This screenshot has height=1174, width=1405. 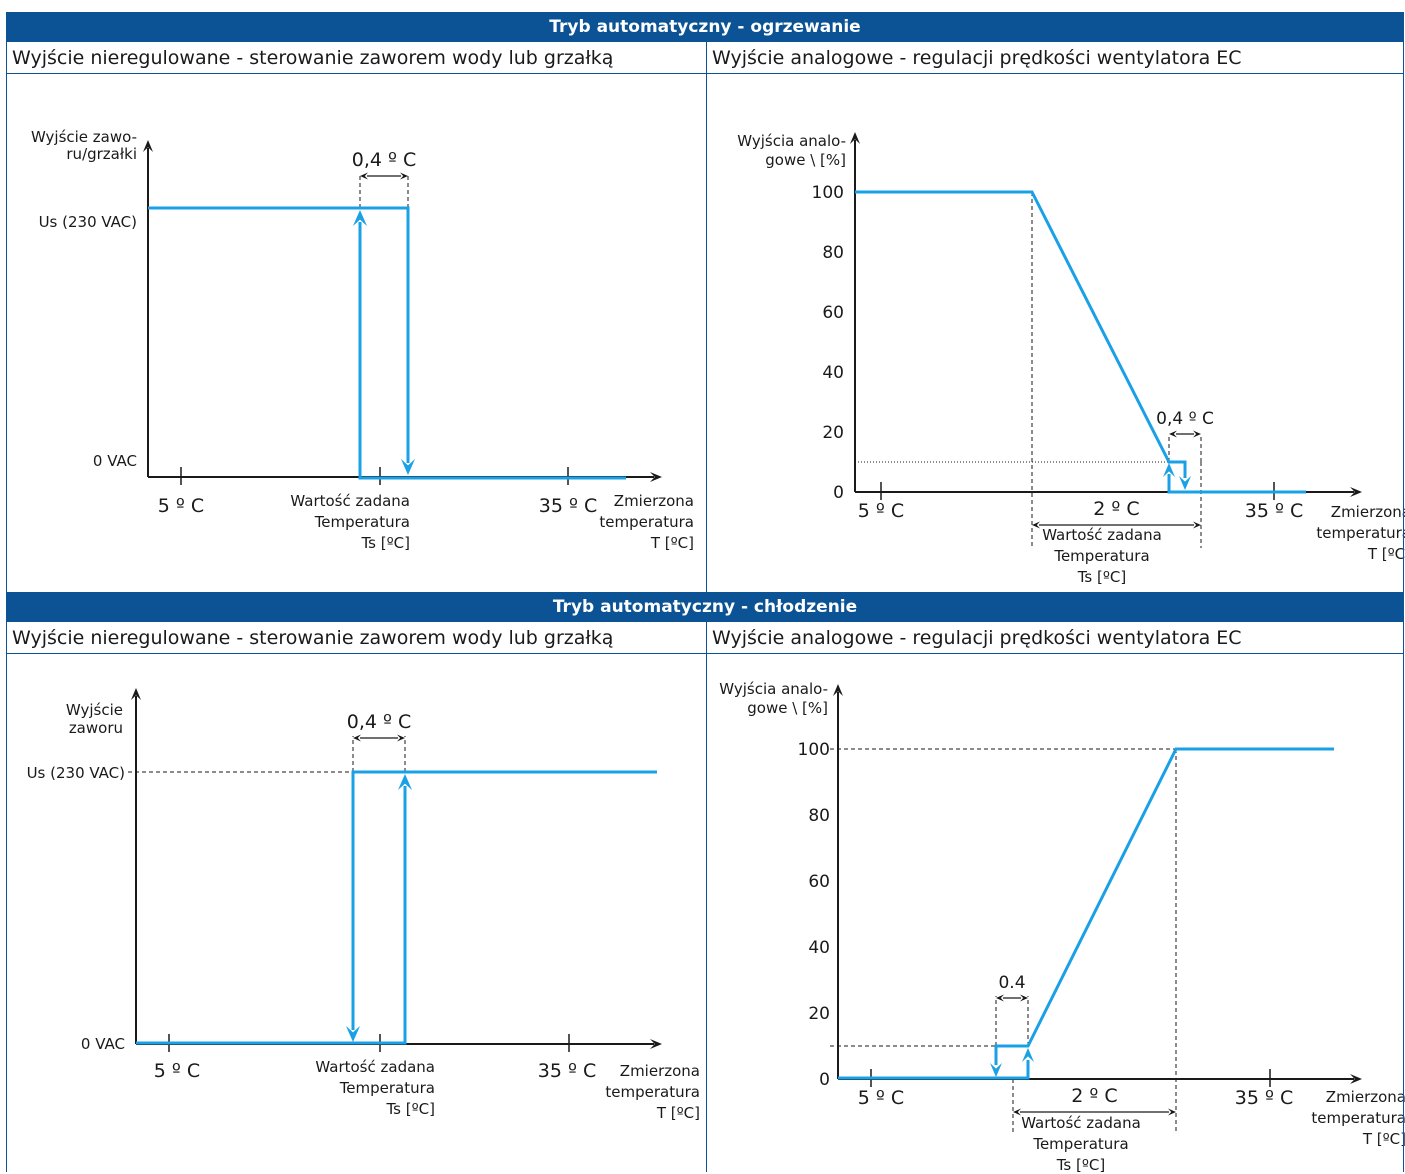 What do you see at coordinates (656, 477) in the screenshot?
I see `heat-valve-x-axis-arrowhead` at bounding box center [656, 477].